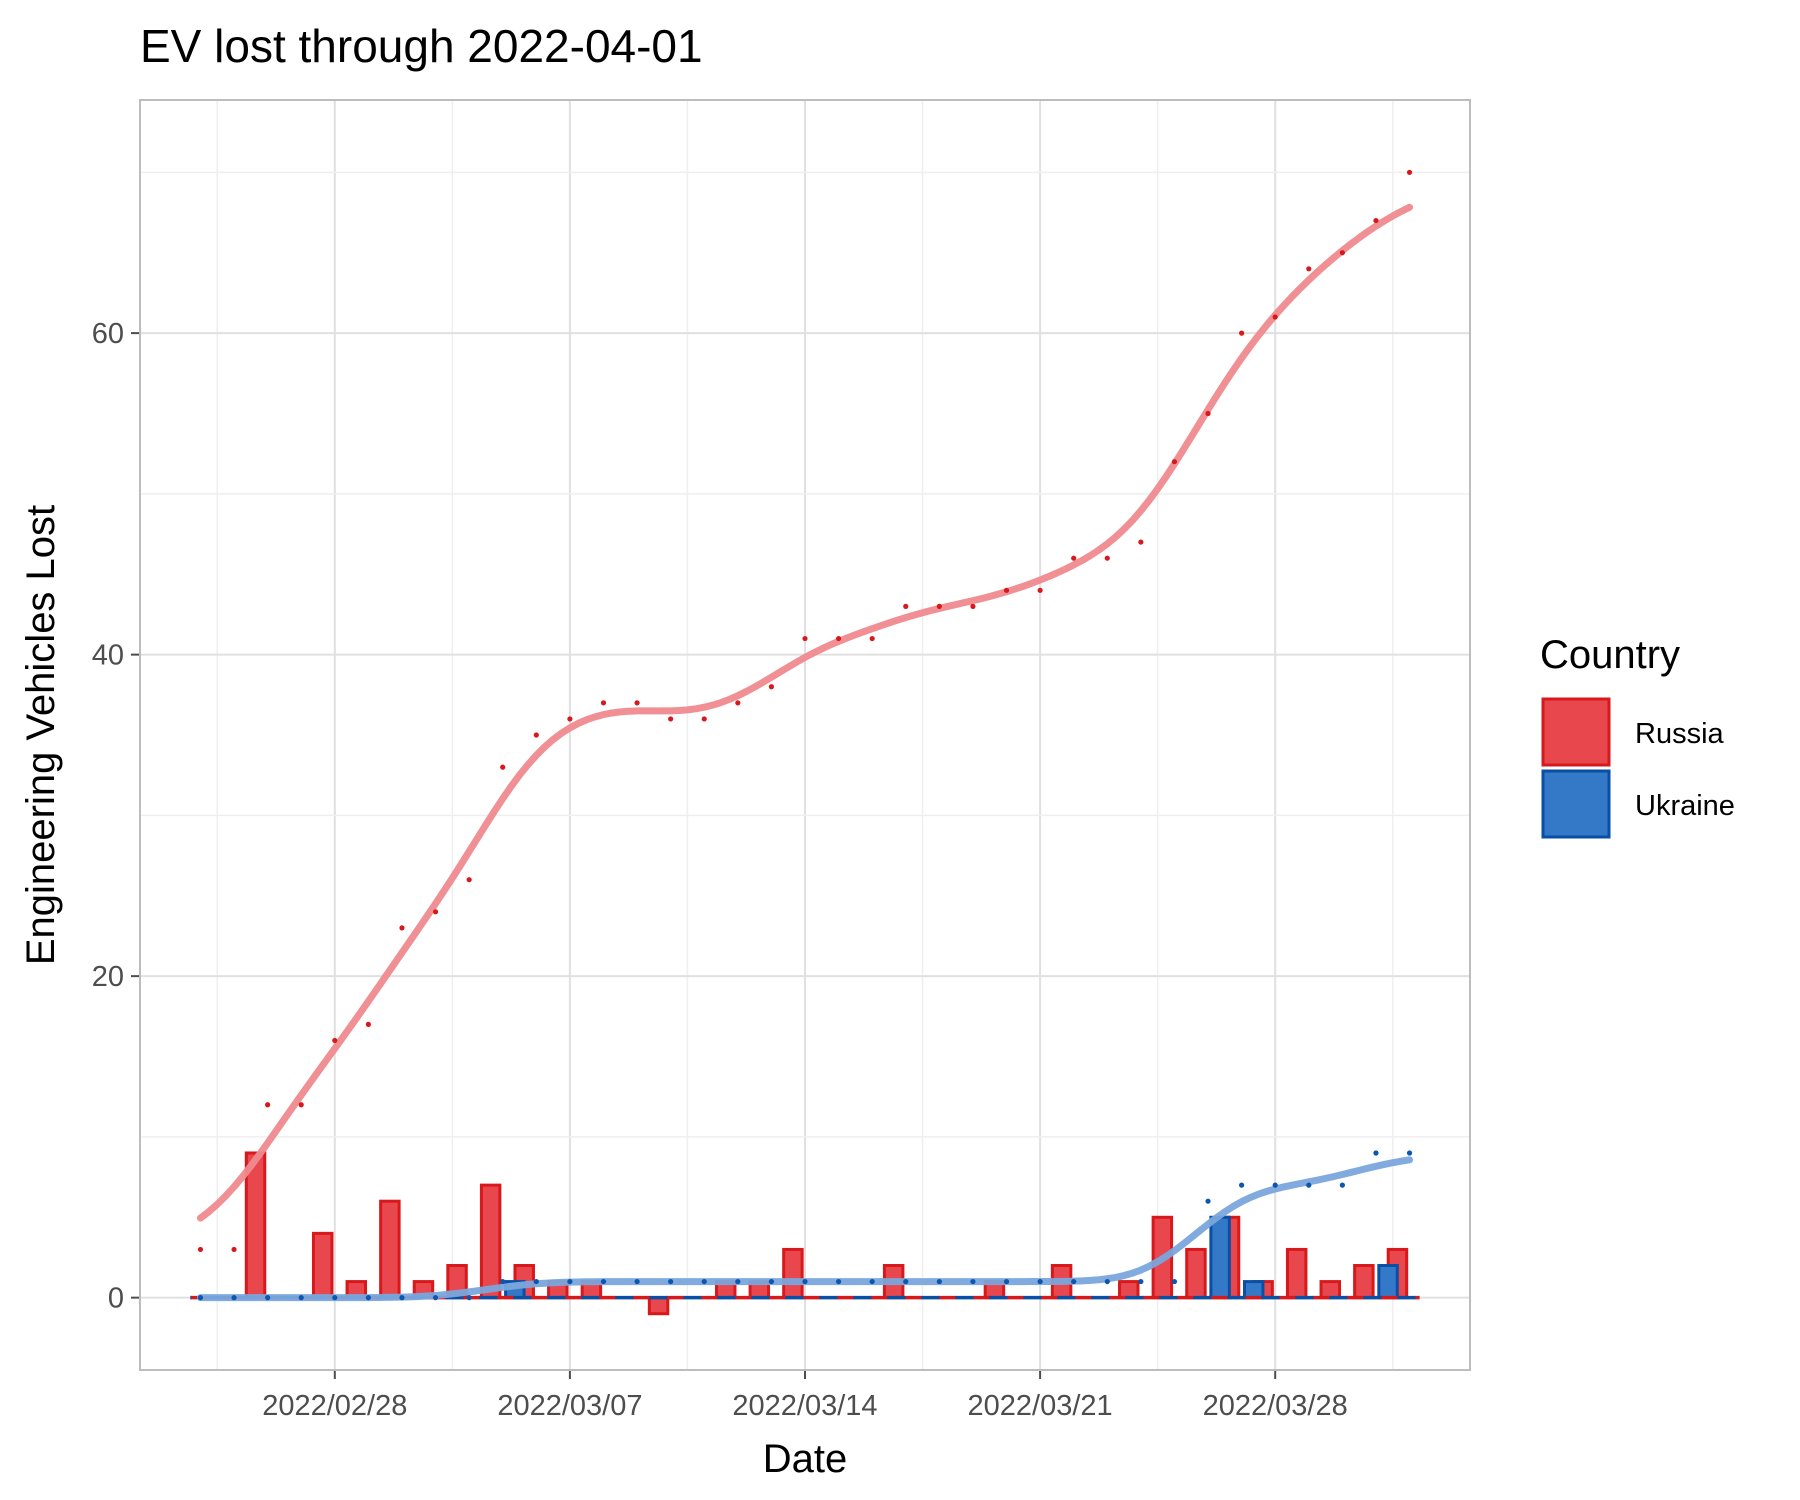 The image size is (1800, 1500). Describe the element at coordinates (1576, 732) in the screenshot. I see `legend-key-russia` at that location.